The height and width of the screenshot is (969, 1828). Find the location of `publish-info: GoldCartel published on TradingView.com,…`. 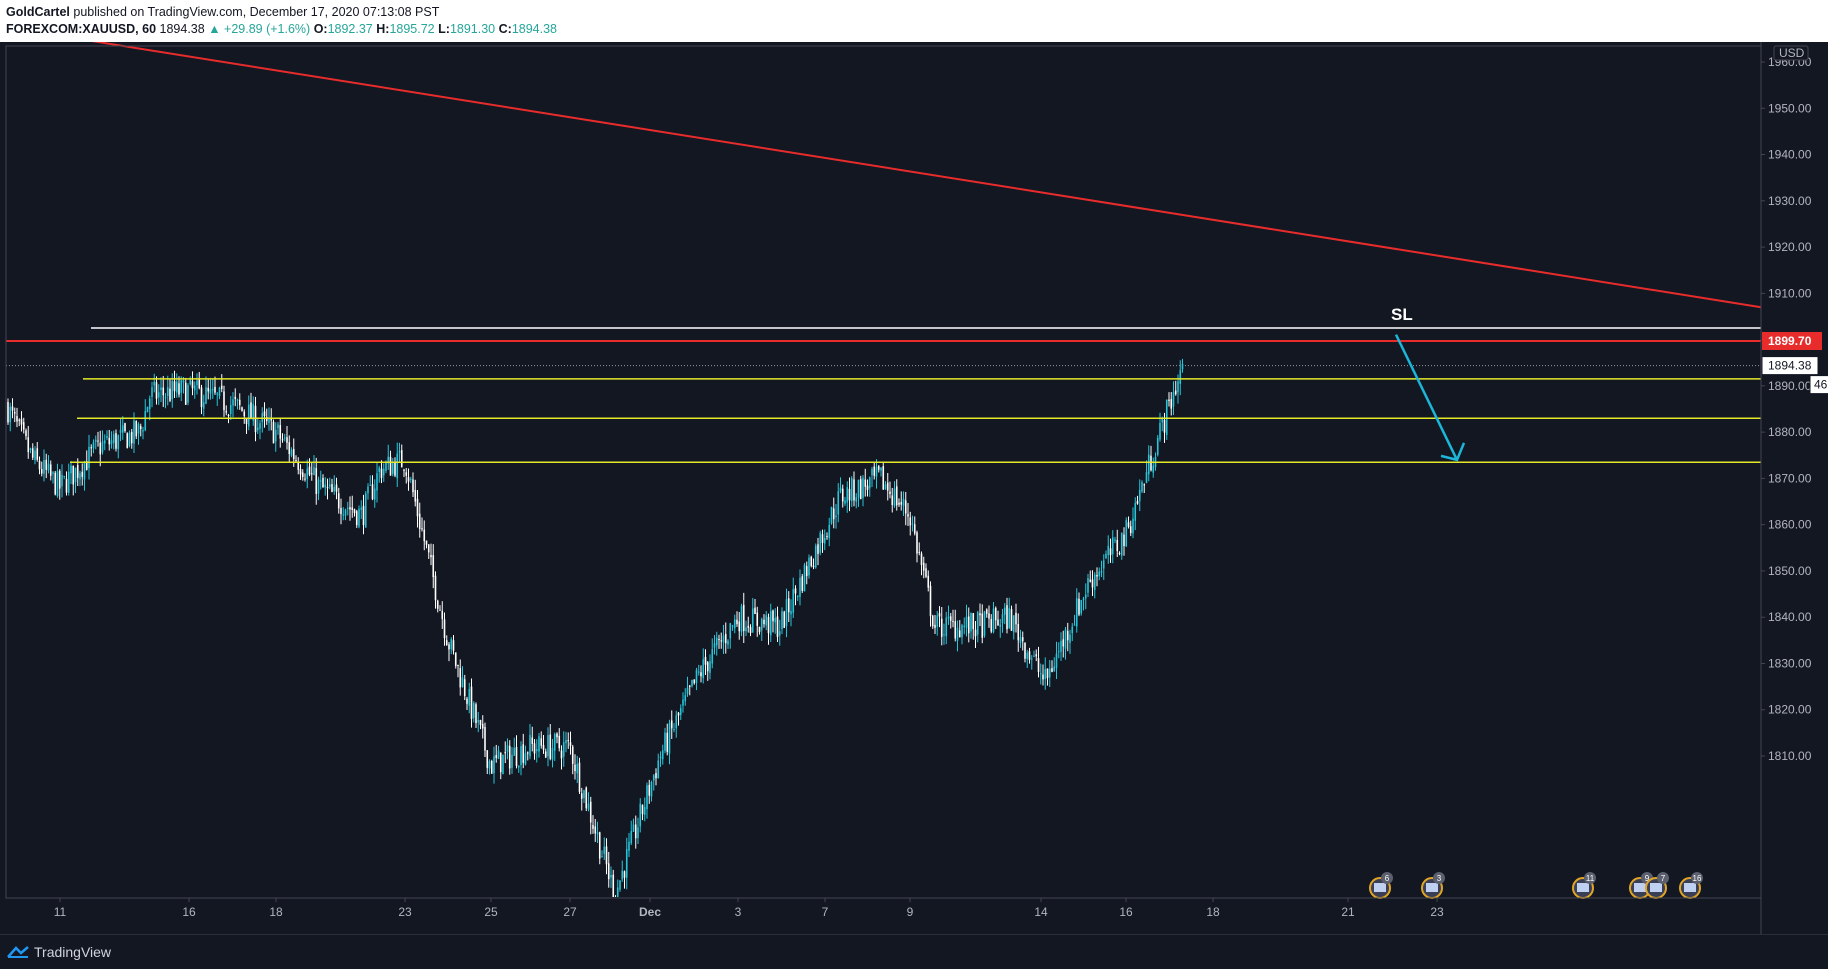

publish-info: GoldCartel published on TradingView.com,… is located at coordinates (222, 12).